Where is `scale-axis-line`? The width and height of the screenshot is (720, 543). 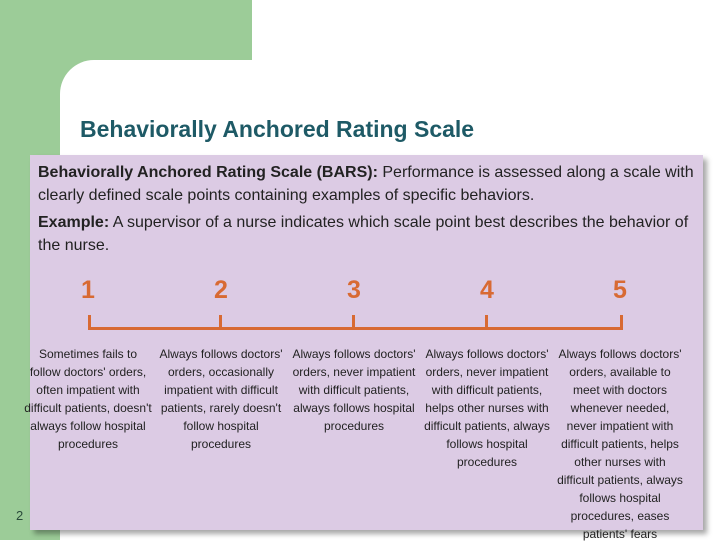 scale-axis-line is located at coordinates (356, 328).